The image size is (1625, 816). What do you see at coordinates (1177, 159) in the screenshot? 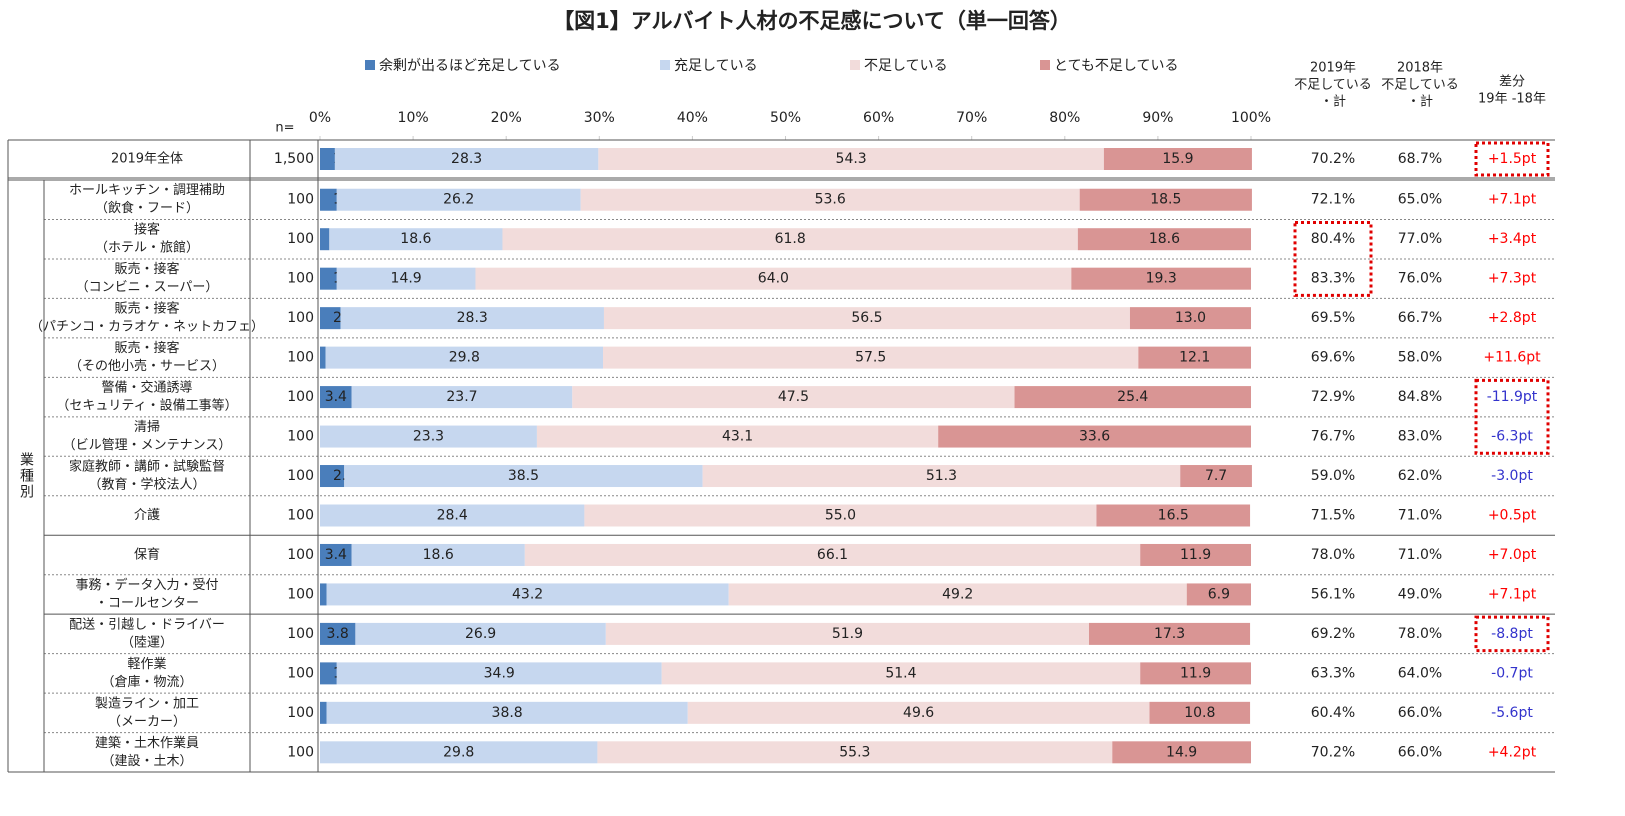
I see `value-label: 15.9` at bounding box center [1177, 159].